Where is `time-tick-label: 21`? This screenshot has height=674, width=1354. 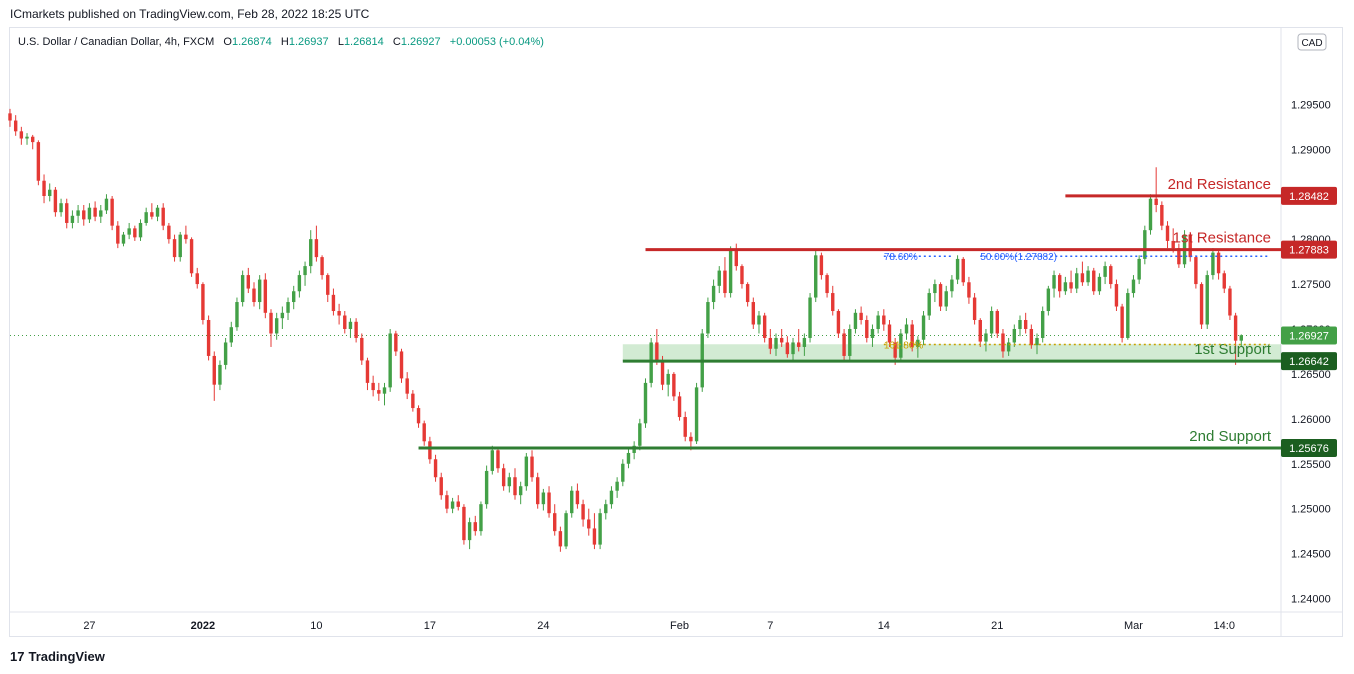
time-tick-label: 21 is located at coordinates (997, 626).